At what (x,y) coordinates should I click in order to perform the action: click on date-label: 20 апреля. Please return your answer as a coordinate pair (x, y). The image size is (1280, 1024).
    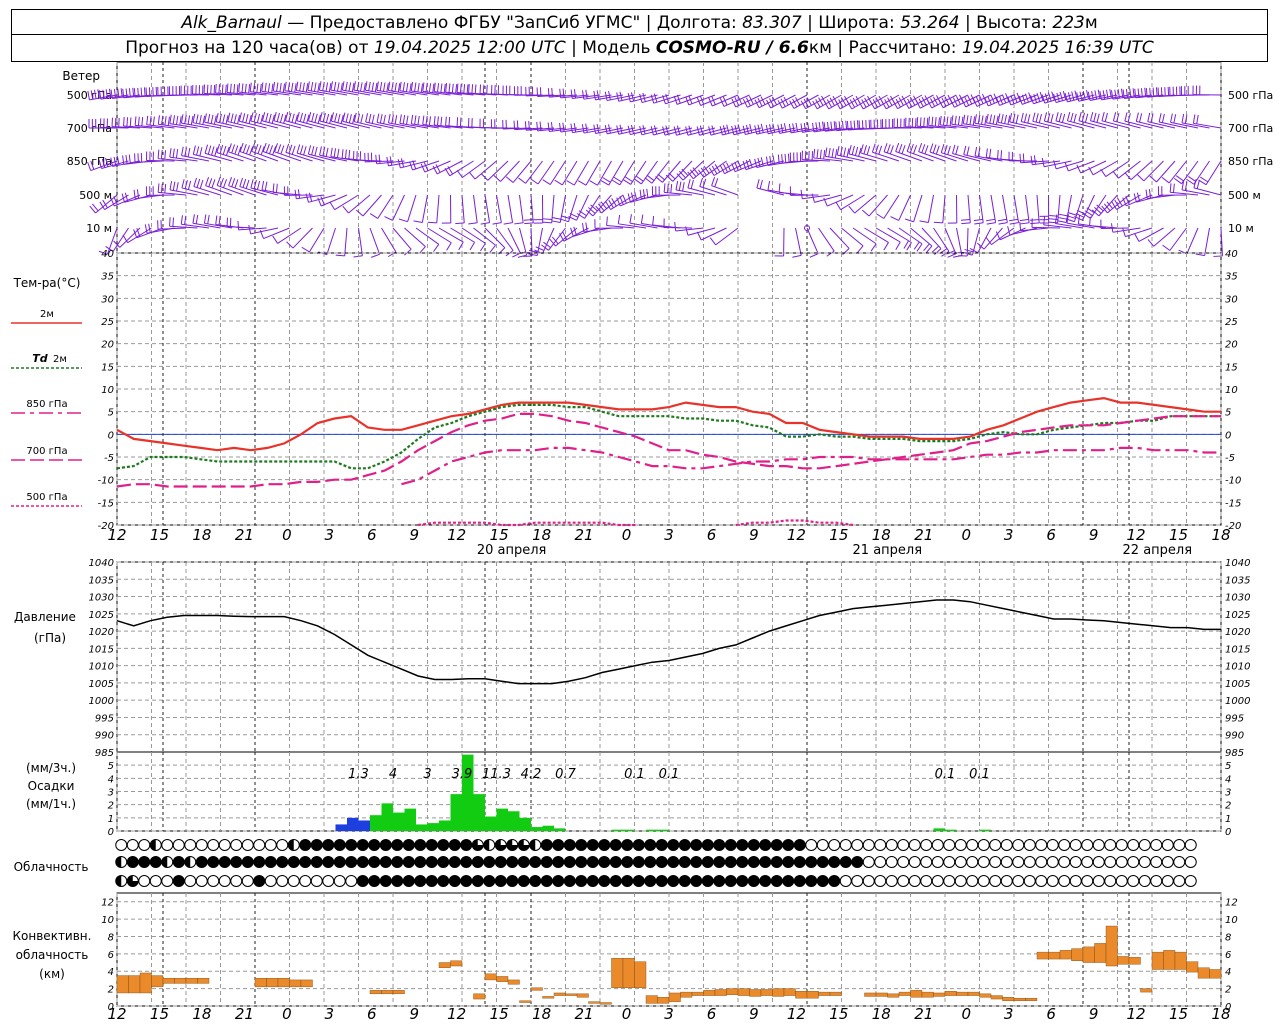
    Looking at the image, I should click on (512, 550).